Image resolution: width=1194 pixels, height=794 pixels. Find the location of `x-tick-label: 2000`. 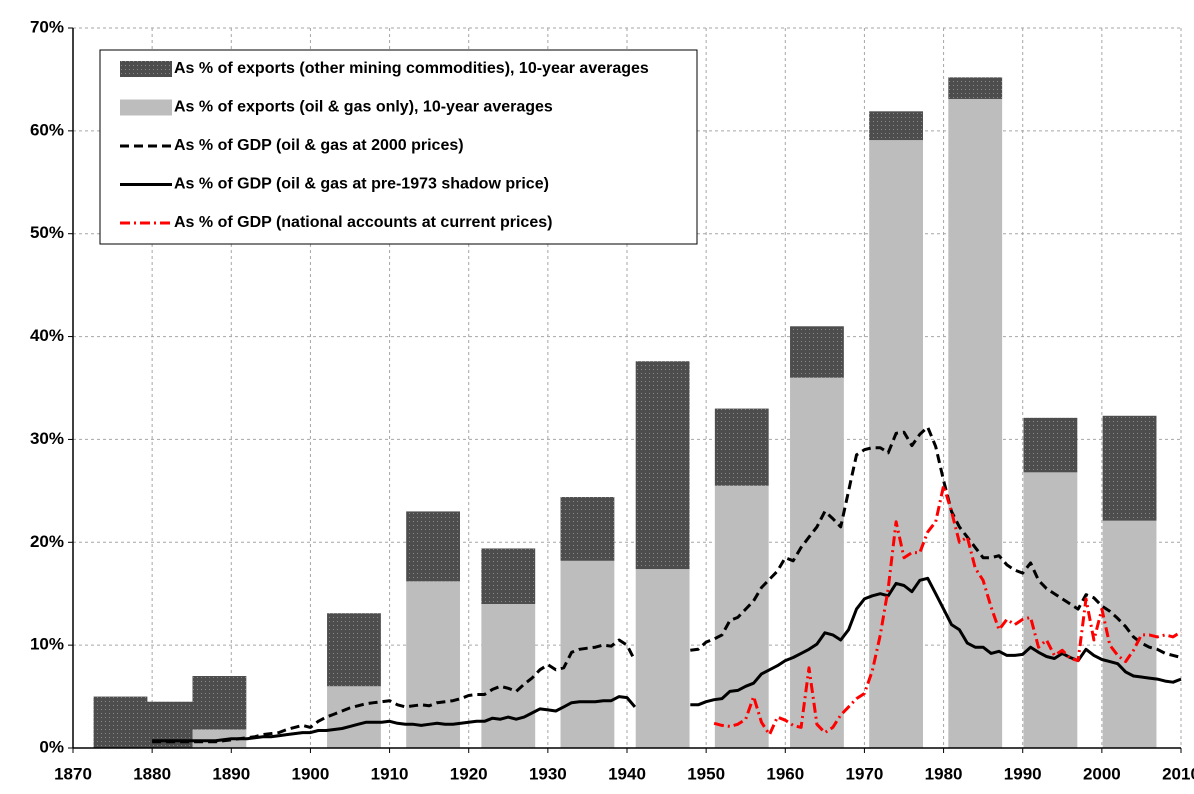

x-tick-label: 2000 is located at coordinates (1102, 773).